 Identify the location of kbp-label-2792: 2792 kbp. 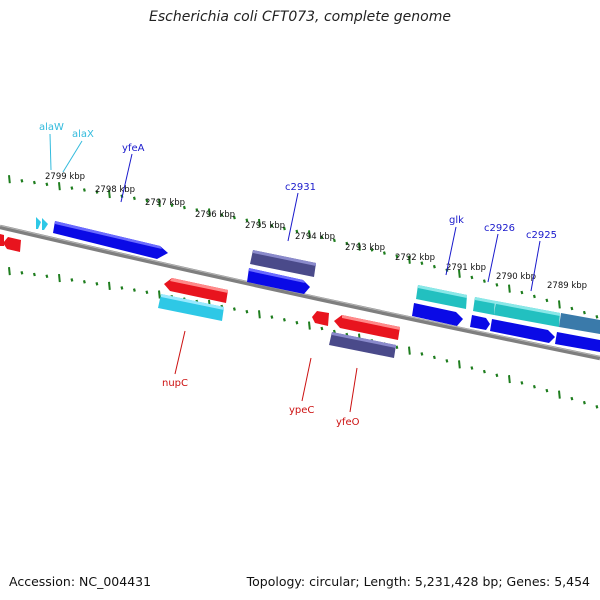
(415, 258).